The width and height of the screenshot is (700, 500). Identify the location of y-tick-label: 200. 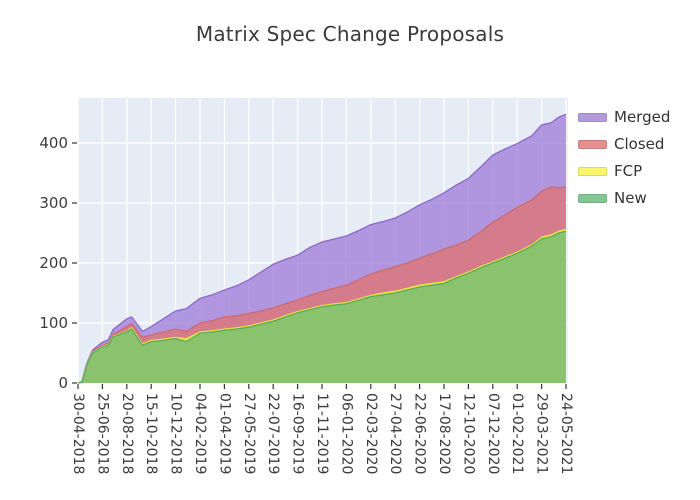
(53, 263).